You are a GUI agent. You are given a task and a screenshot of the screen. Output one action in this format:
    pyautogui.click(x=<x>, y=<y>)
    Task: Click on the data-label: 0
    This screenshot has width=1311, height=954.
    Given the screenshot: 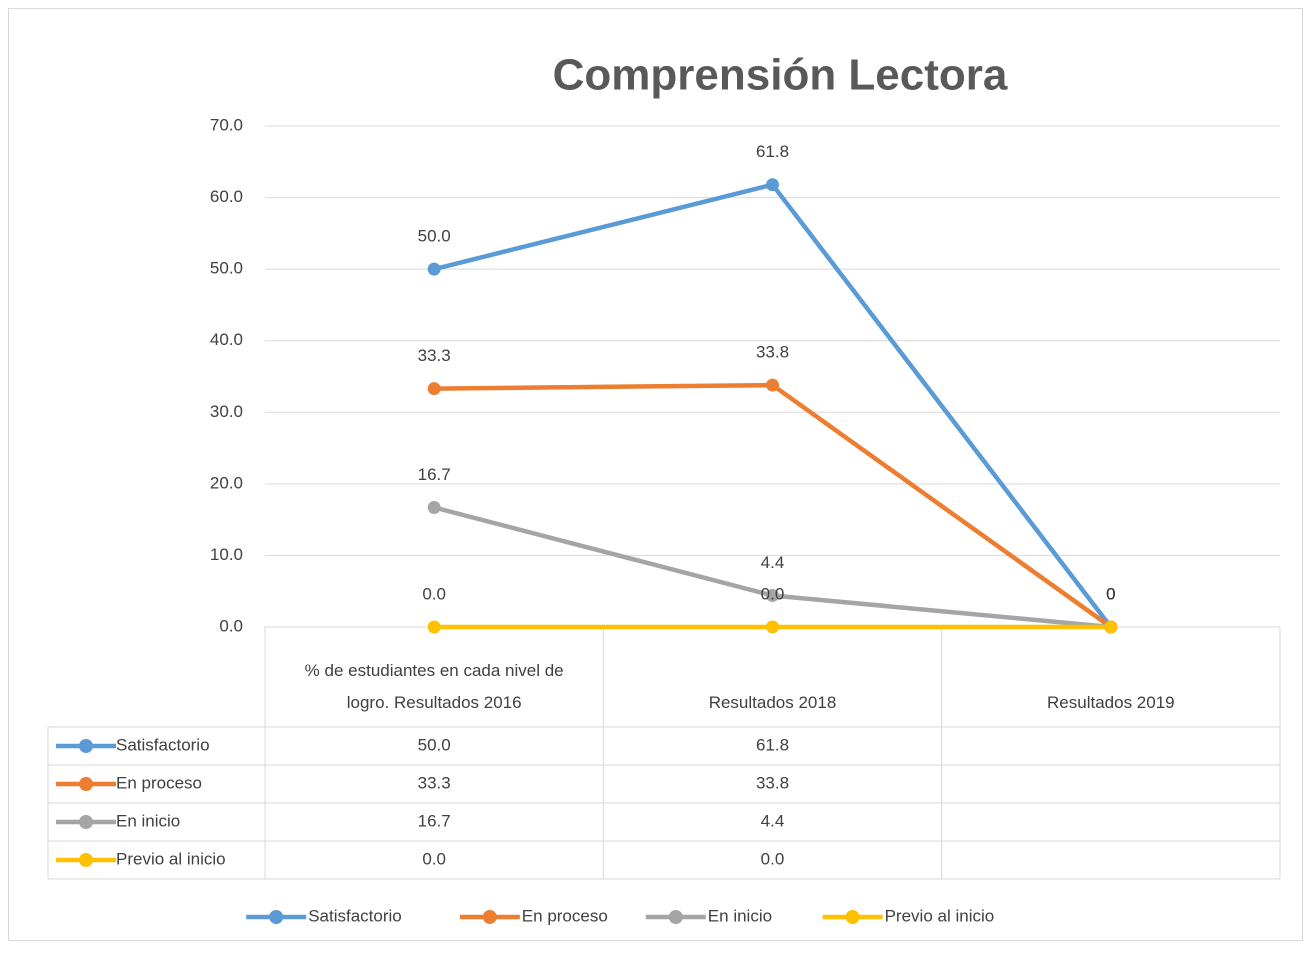 What is the action you would take?
    pyautogui.click(x=1110, y=593)
    